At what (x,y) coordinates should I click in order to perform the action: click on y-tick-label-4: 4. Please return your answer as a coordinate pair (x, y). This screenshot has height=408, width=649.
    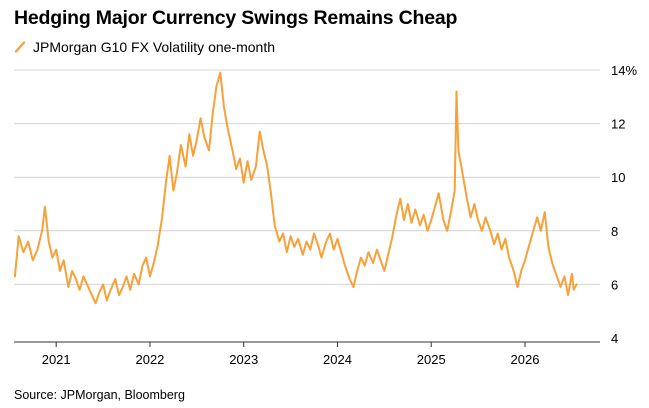
    Looking at the image, I should click on (614, 338).